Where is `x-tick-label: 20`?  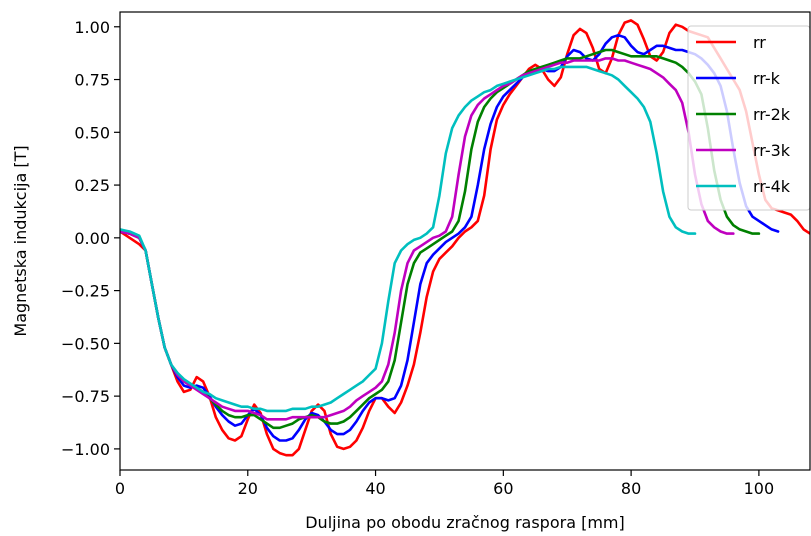
x-tick-label: 20 is located at coordinates (248, 488).